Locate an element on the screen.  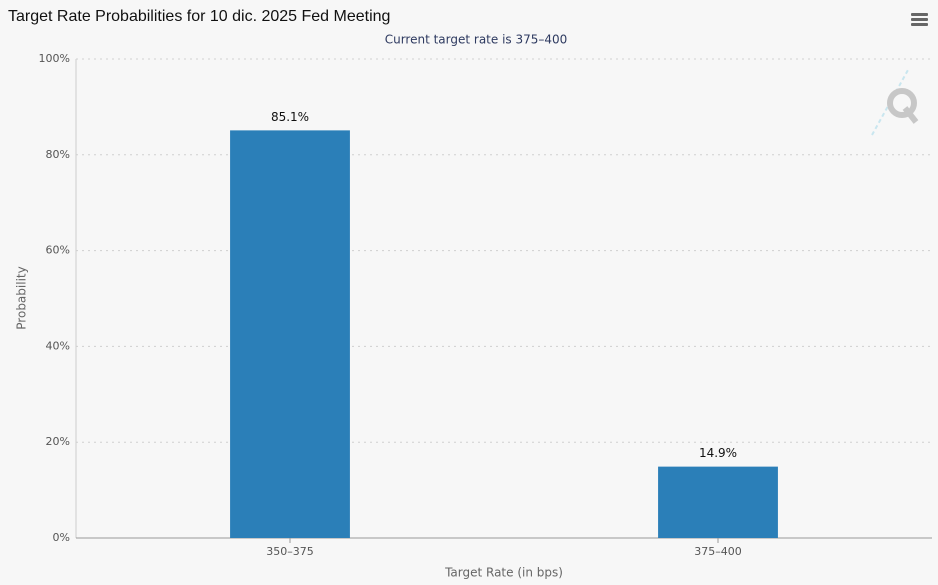
y-tick-label: 40% is located at coordinates (58, 345).